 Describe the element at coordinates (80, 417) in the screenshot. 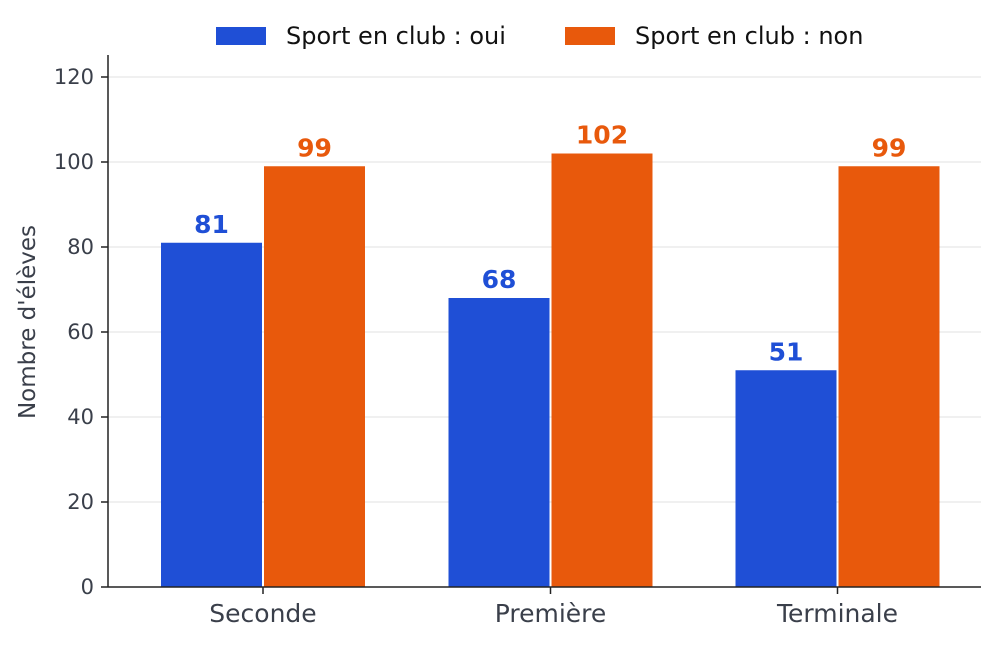

I see `y-tick-label: 40` at that location.